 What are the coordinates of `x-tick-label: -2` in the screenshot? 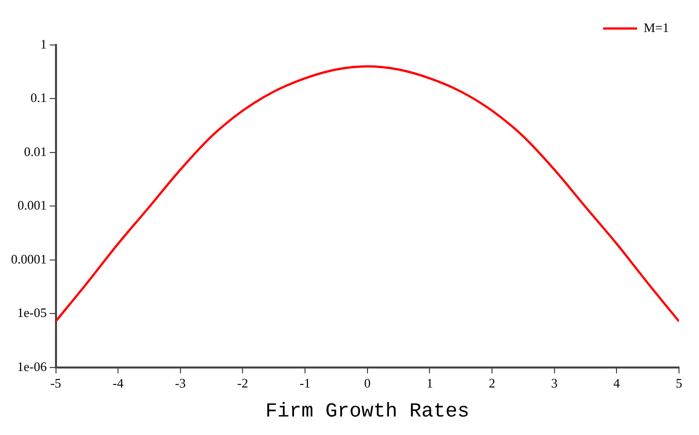 It's located at (242, 383).